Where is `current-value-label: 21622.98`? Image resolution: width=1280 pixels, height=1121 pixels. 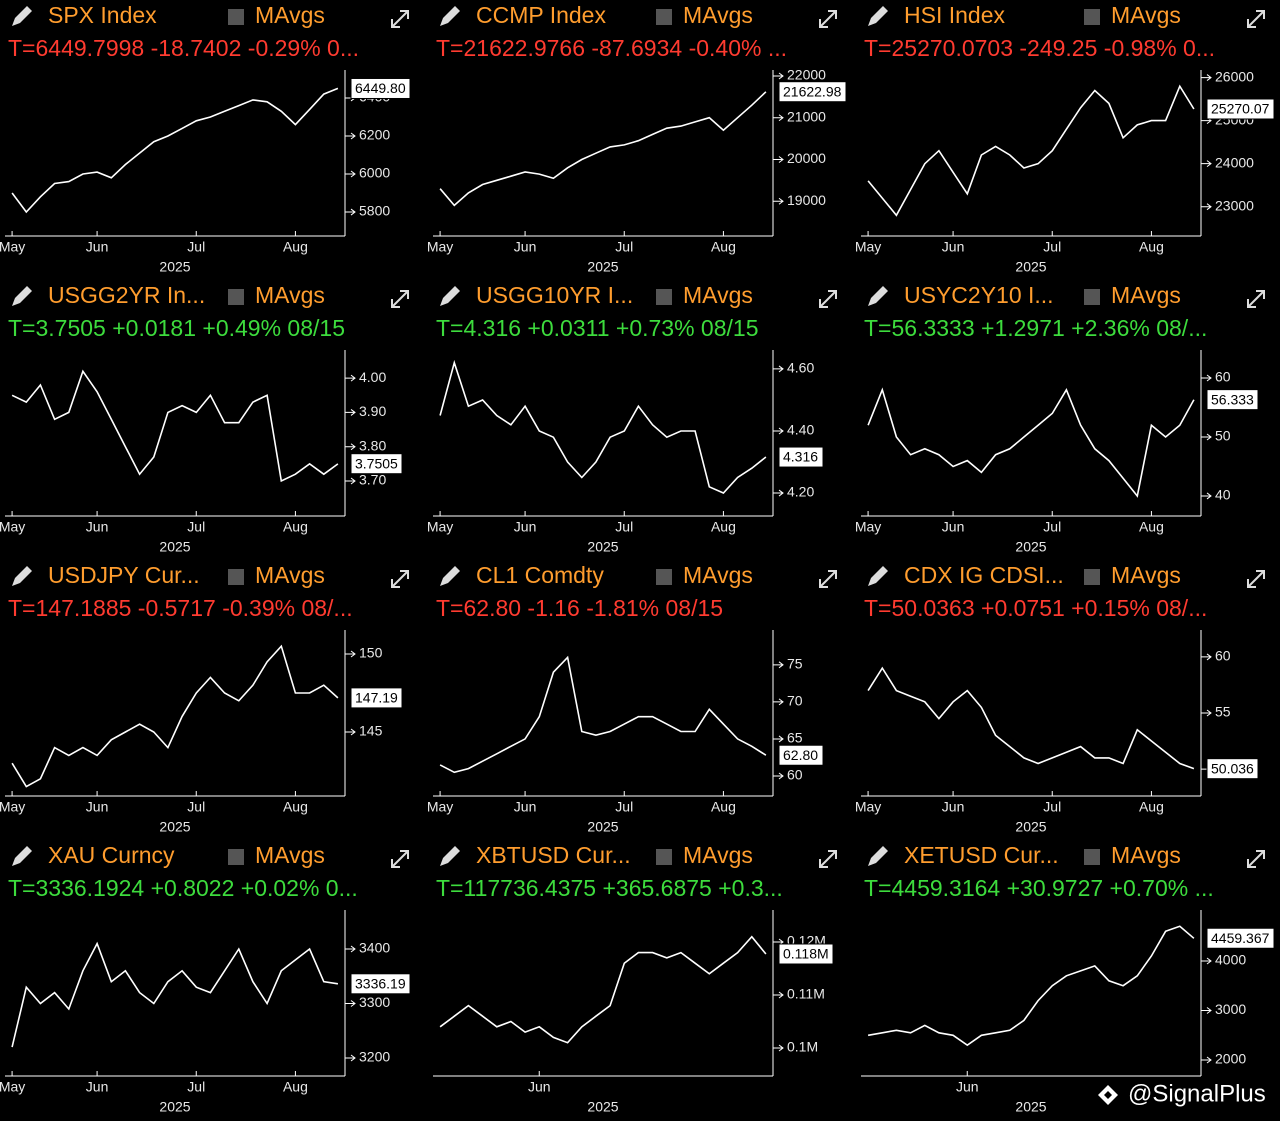 current-value-label: 21622.98 is located at coordinates (812, 91).